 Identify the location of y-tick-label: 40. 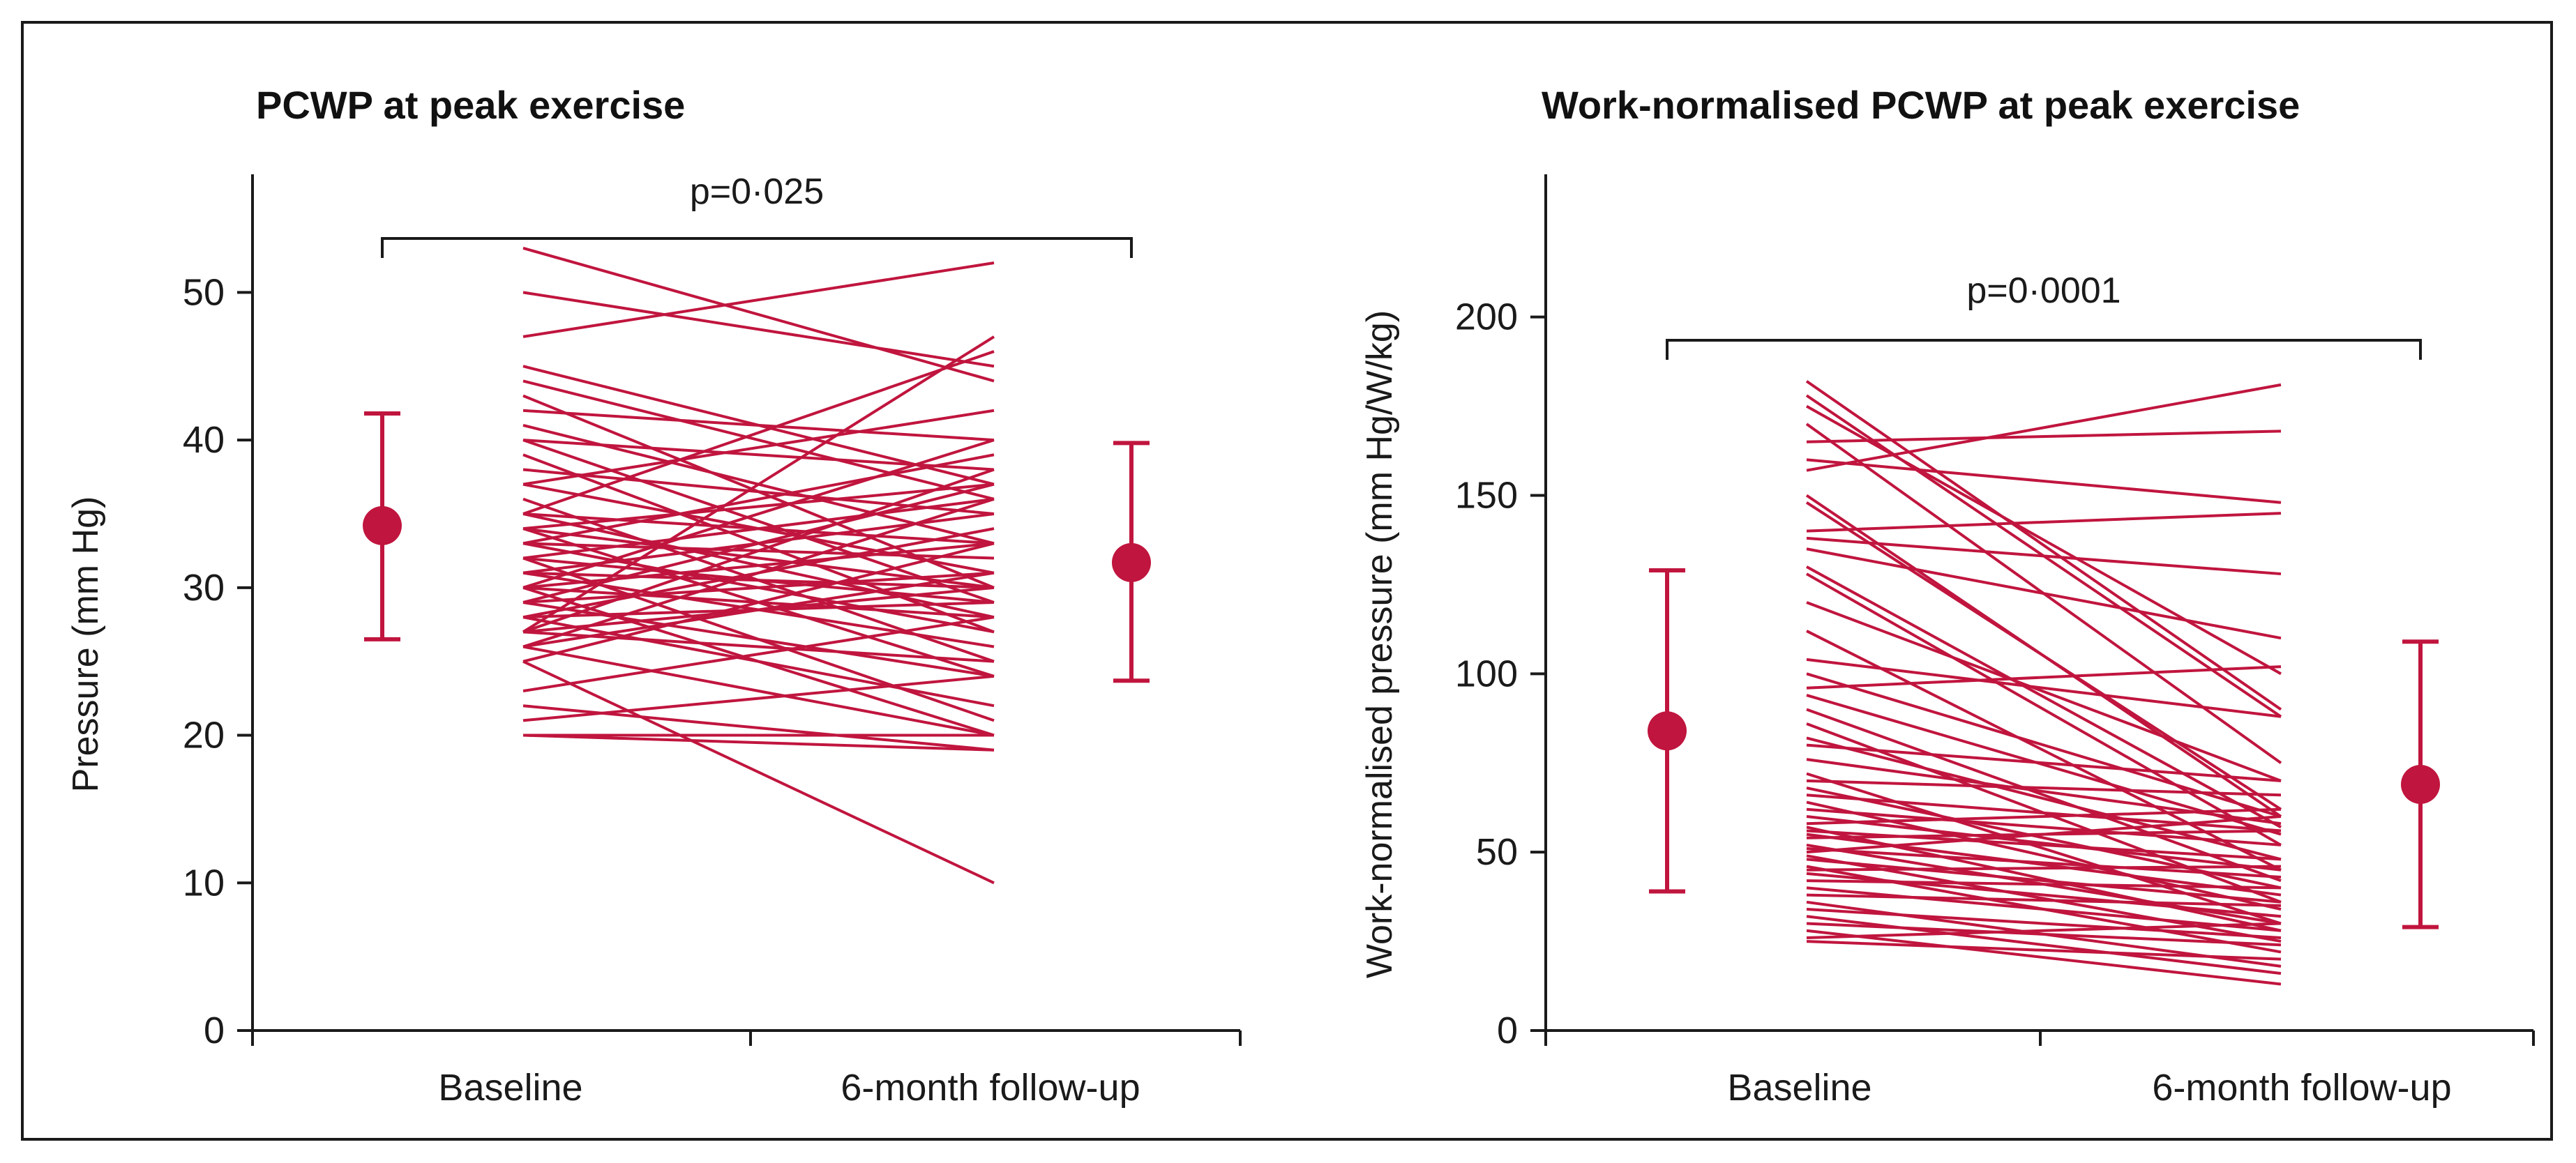
(204, 440).